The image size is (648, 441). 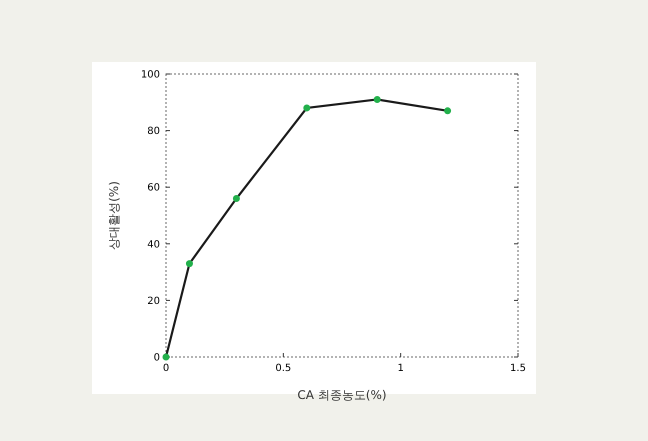 I want to click on x-tick-label: 0.5, so click(x=283, y=368).